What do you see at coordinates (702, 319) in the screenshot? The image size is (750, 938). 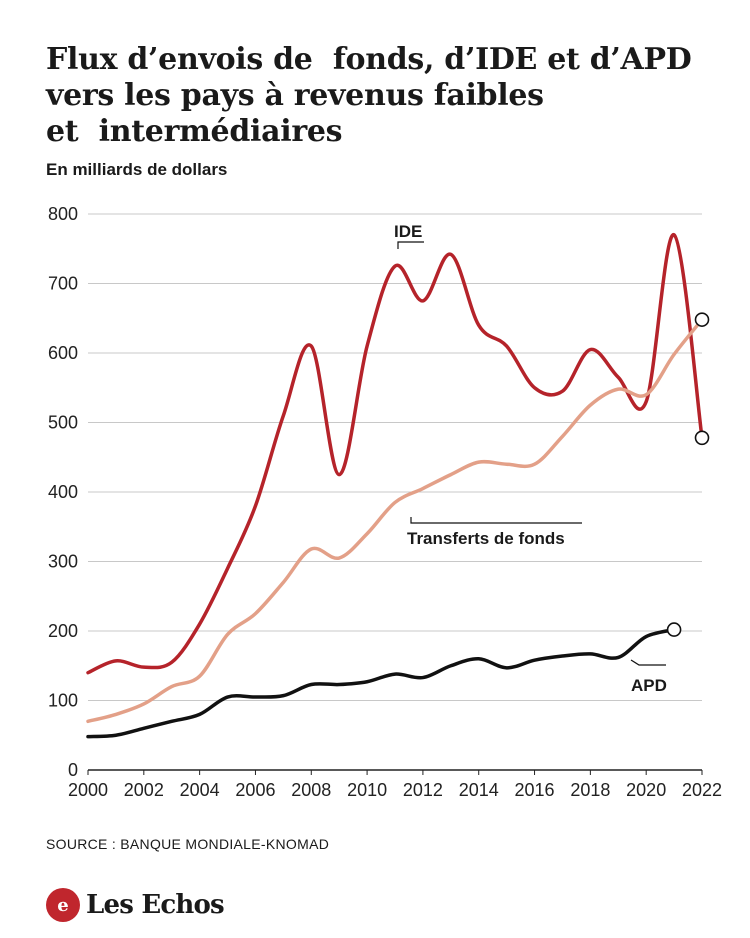 I see `end-point-marker-transferts` at bounding box center [702, 319].